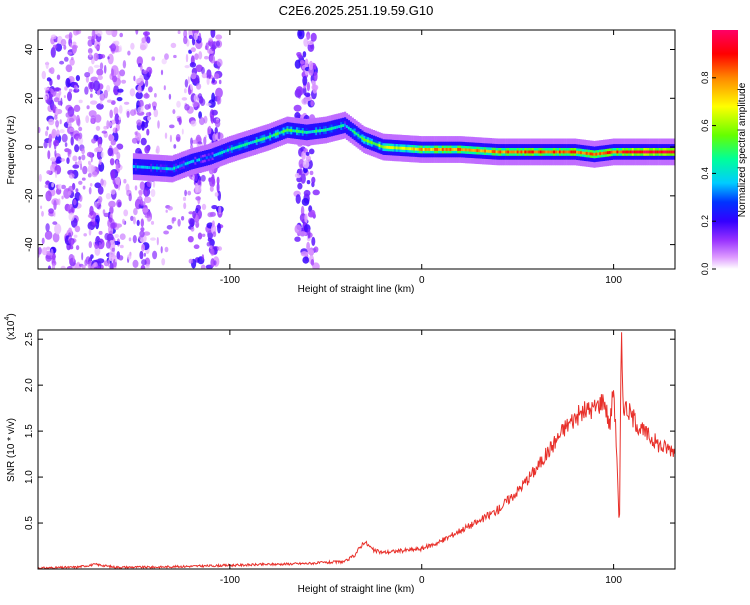 Image resolution: width=750 pixels, height=605 pixels. What do you see at coordinates (705, 173) in the screenshot?
I see `colorbar-tick-label: 0.4` at bounding box center [705, 173].